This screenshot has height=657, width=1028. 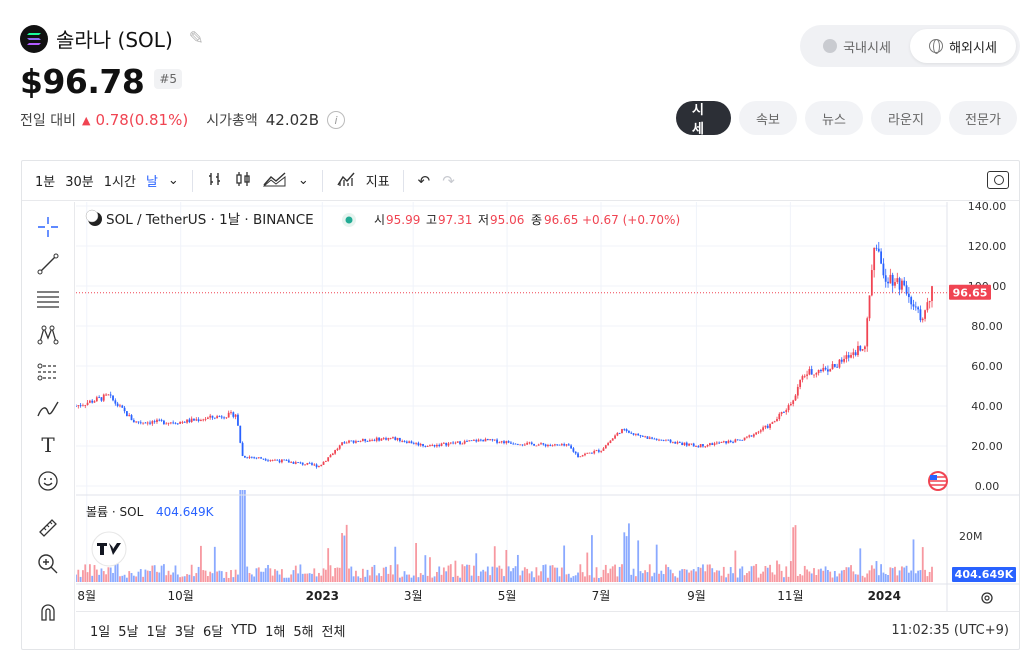 I want to click on bar-chart-icon, so click(x=215, y=181).